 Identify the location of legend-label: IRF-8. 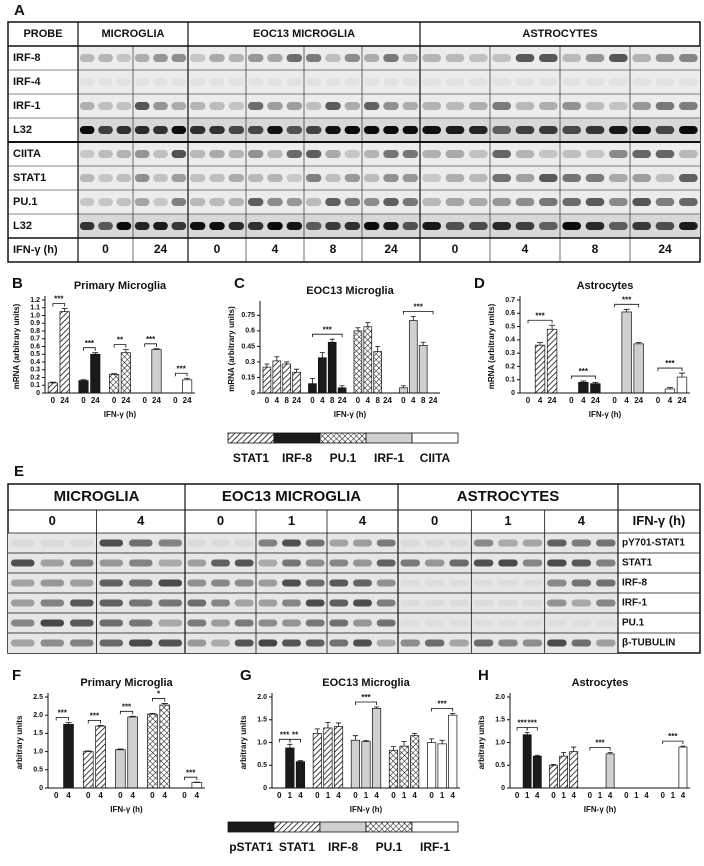
(297, 458).